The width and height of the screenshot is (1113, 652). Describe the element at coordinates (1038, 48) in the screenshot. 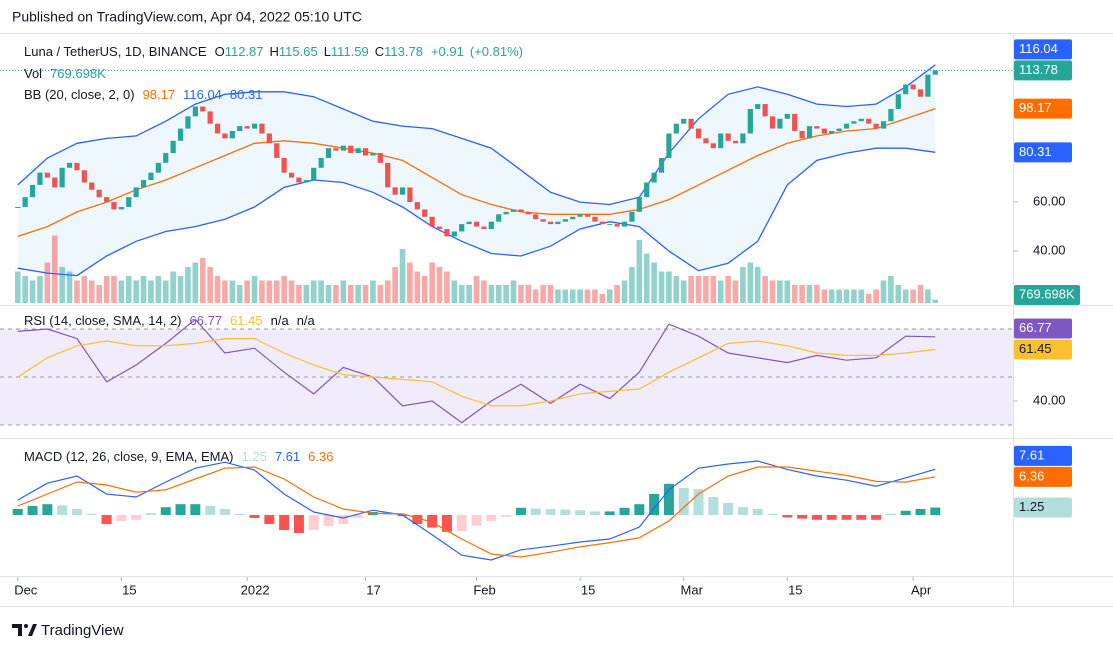

I see `price-tag-label: 116.04` at that location.